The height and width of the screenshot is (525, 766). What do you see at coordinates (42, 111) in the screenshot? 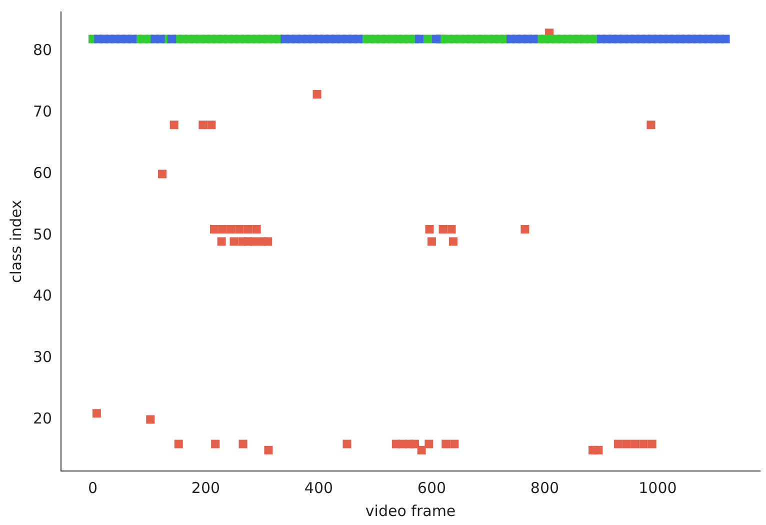
I see `y-tick-label: 70` at bounding box center [42, 111].